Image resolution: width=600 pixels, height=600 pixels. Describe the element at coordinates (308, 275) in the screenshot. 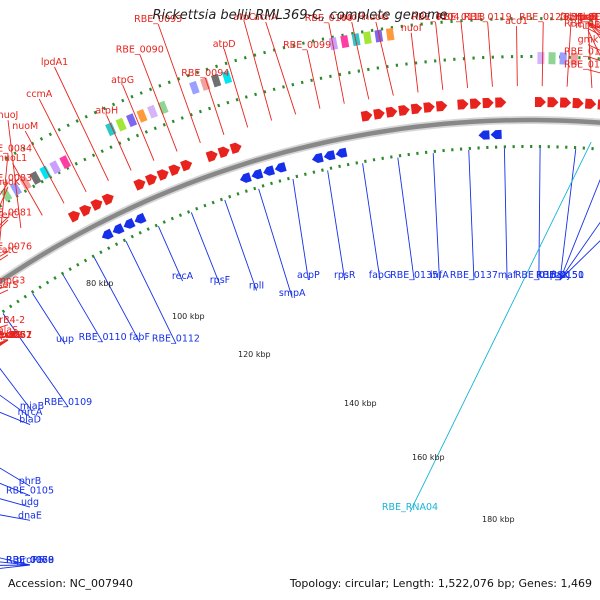

I see `reverse-gene-label: acpP` at that location.